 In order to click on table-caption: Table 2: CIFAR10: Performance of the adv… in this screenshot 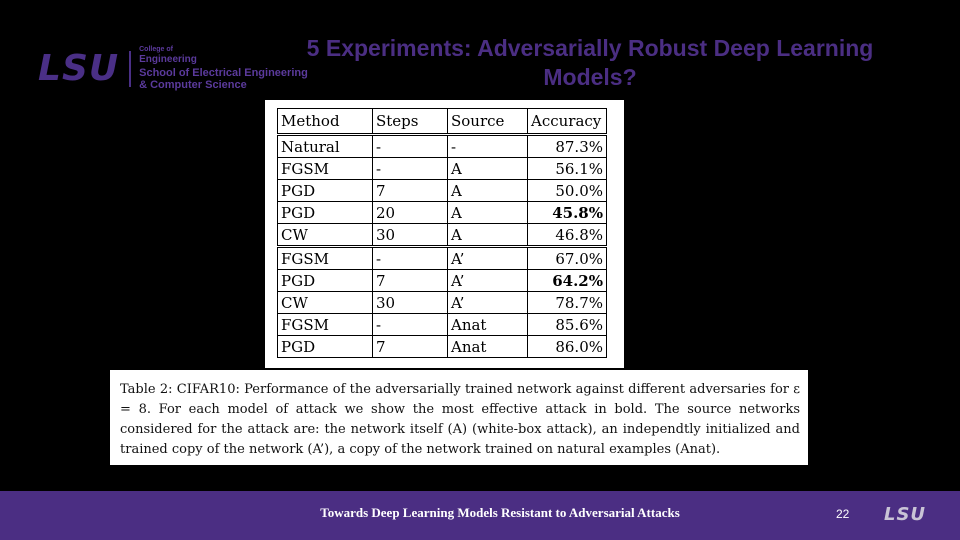, I will do `click(460, 419)`.